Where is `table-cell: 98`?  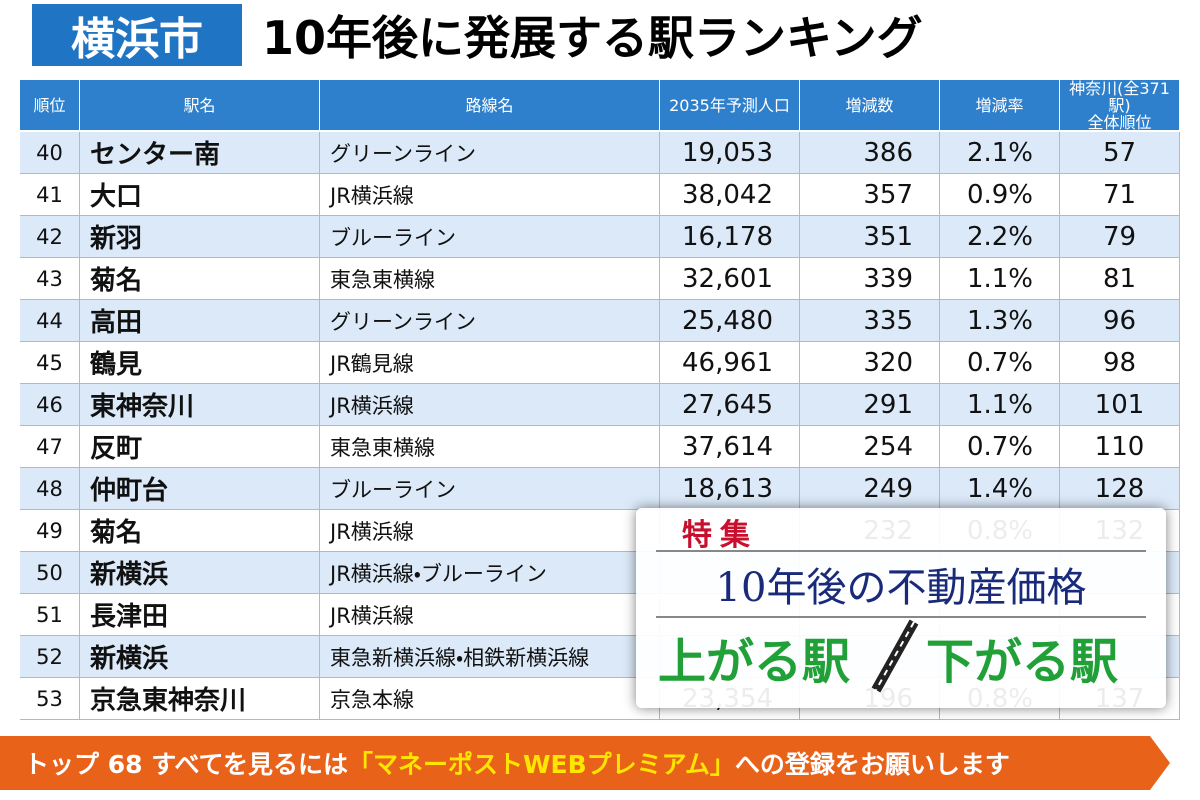 table-cell: 98 is located at coordinates (1120, 362).